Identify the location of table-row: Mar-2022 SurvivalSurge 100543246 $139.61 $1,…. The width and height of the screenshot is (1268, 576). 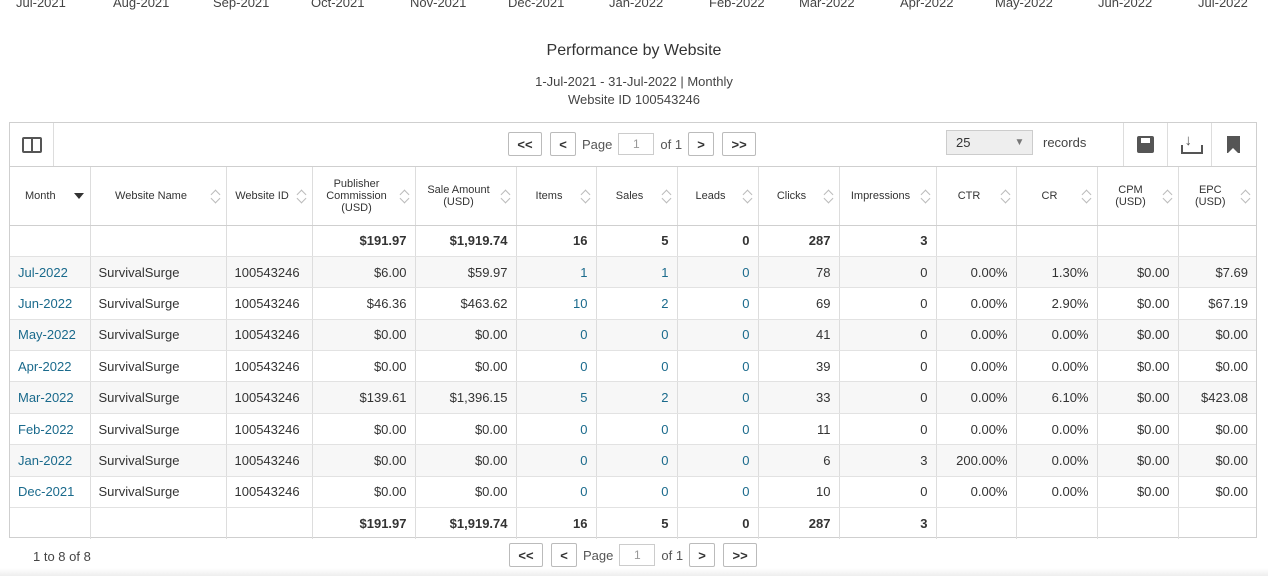
(633, 397).